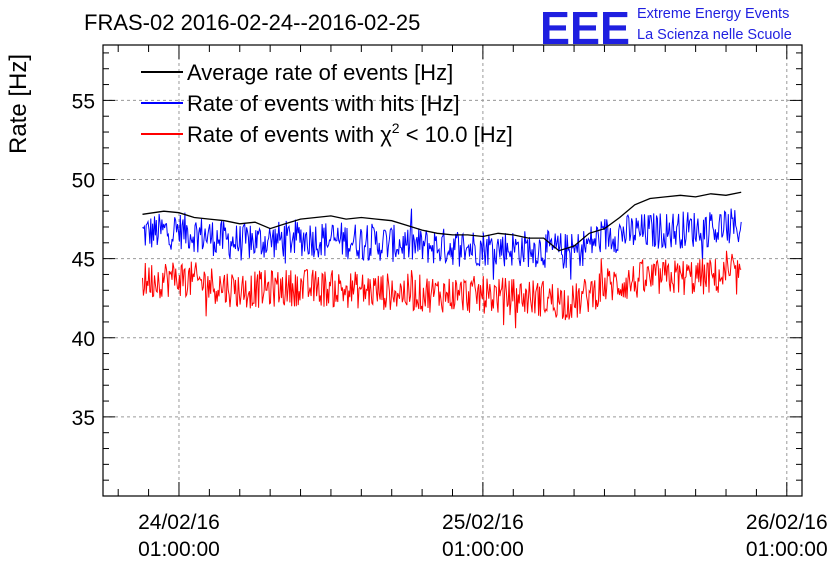 The image size is (836, 572). What do you see at coordinates (713, 14) in the screenshot?
I see `logo-line1: Extreme Energy Events` at bounding box center [713, 14].